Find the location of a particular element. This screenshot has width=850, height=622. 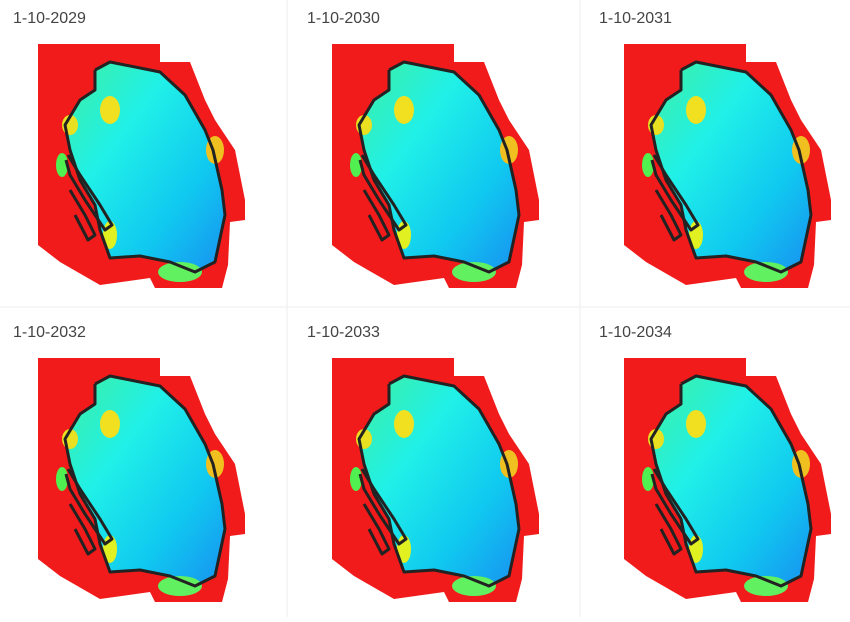

panel-date: 1-10-2031 is located at coordinates (635, 18).